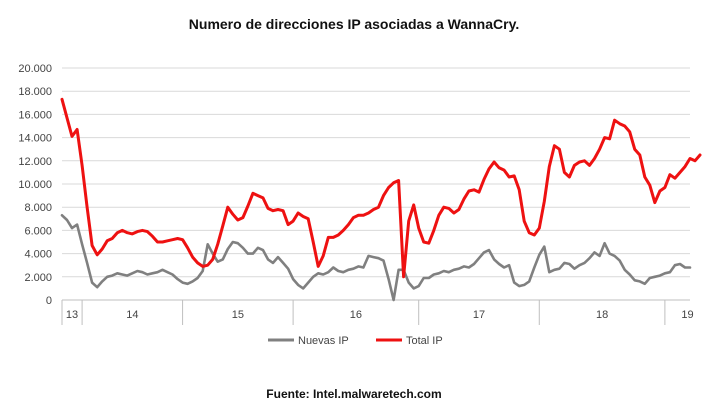 The width and height of the screenshot is (708, 410). I want to click on x-tick-label: 19, so click(687, 315).